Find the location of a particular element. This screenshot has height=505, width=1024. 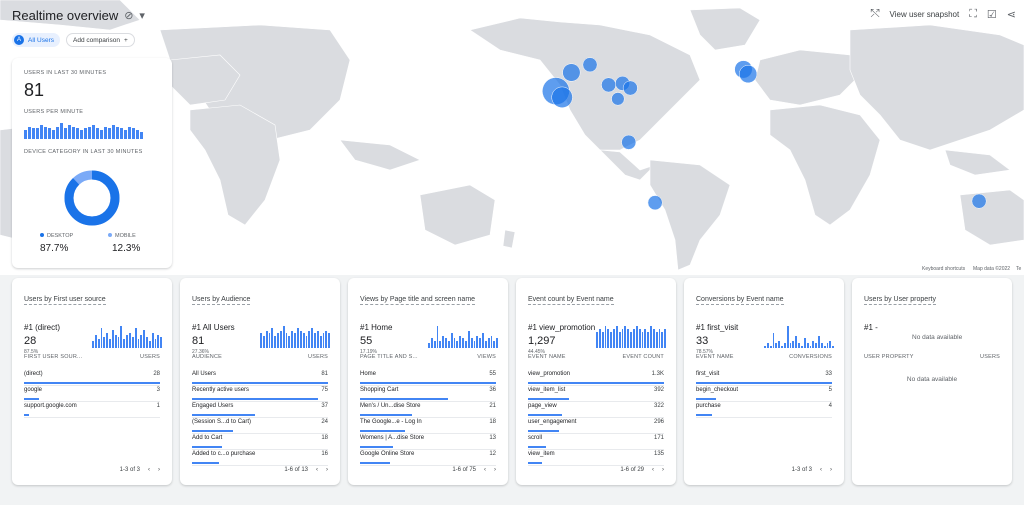

row-label: (Session S...d to Cart) is located at coordinates (222, 422).